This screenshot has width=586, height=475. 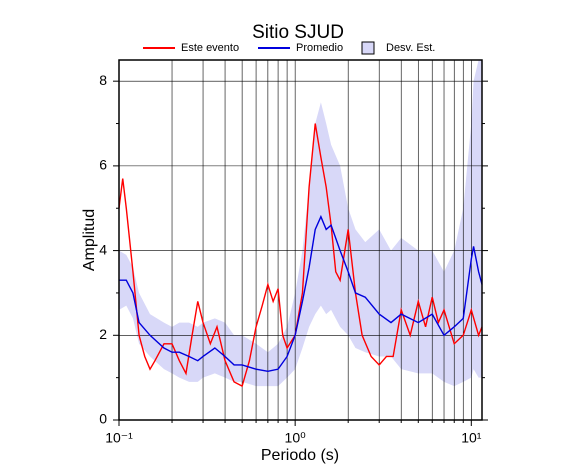 What do you see at coordinates (298, 32) in the screenshot?
I see `chart-title: Sitio SJUD` at bounding box center [298, 32].